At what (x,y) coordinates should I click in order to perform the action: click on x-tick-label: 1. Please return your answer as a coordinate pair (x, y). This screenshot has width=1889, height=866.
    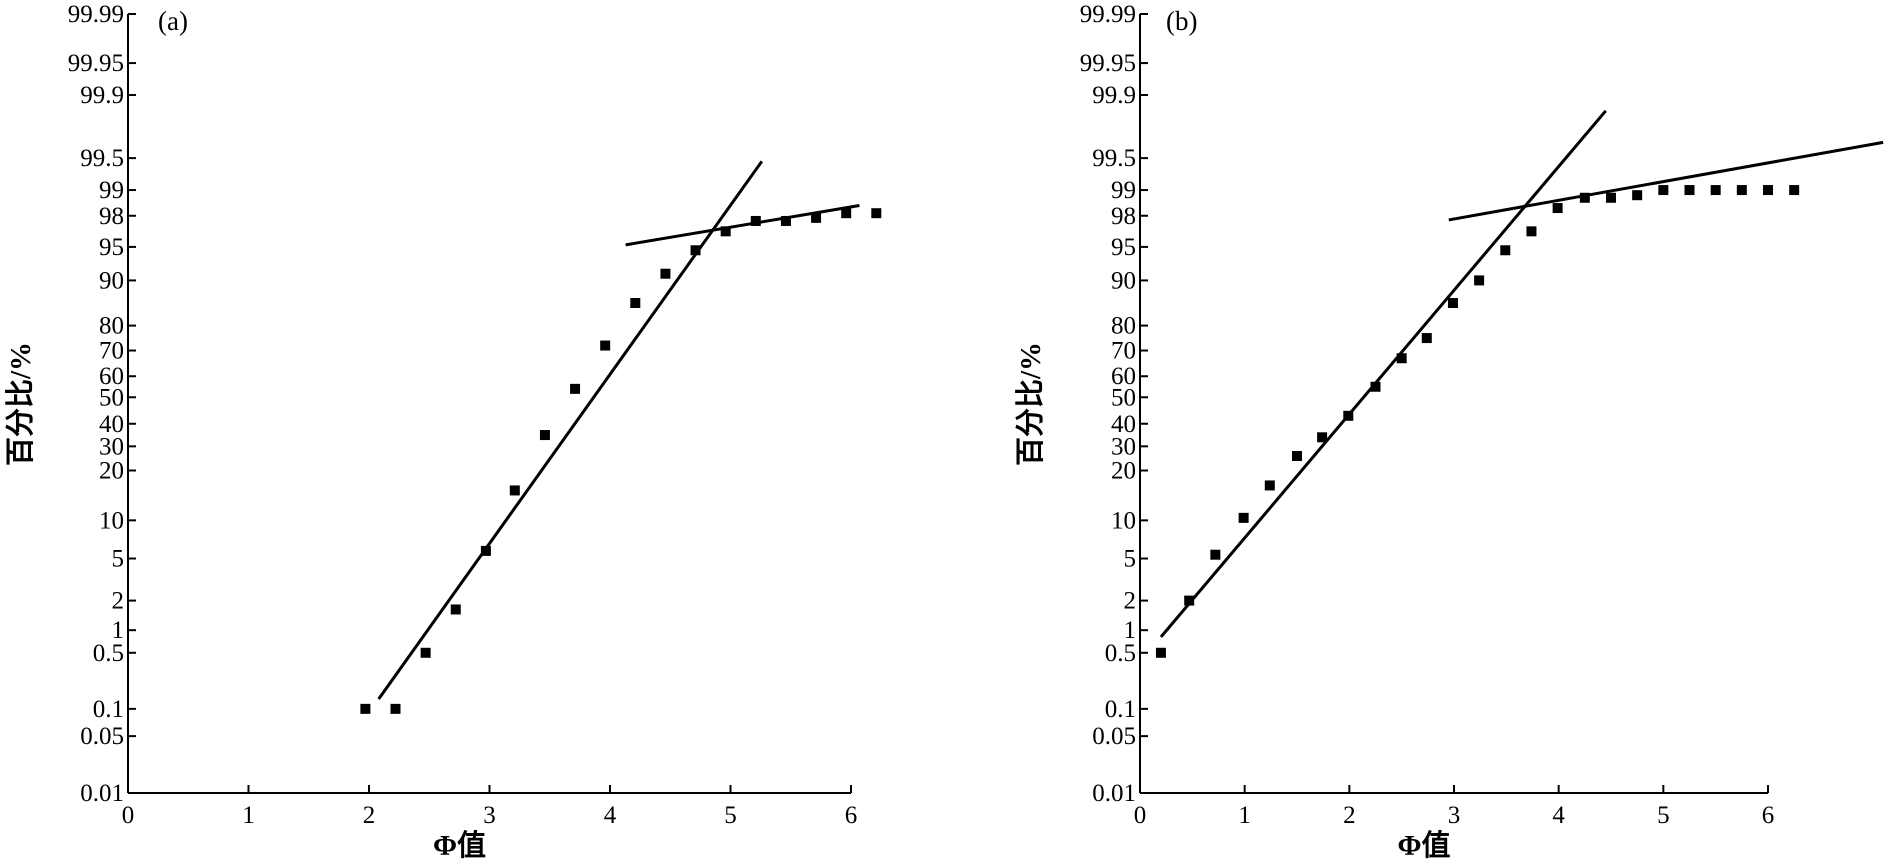
    Looking at the image, I should click on (1244, 815).